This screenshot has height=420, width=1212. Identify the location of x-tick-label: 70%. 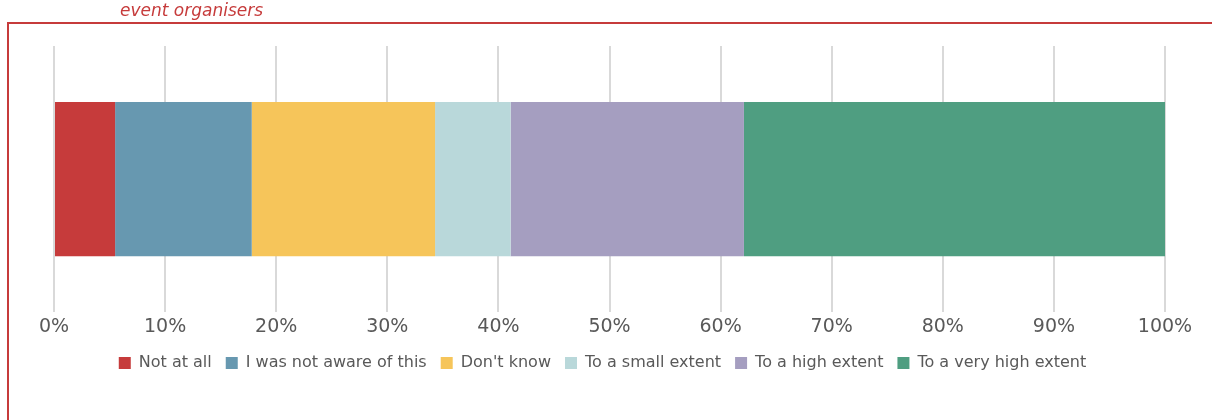
(831, 324).